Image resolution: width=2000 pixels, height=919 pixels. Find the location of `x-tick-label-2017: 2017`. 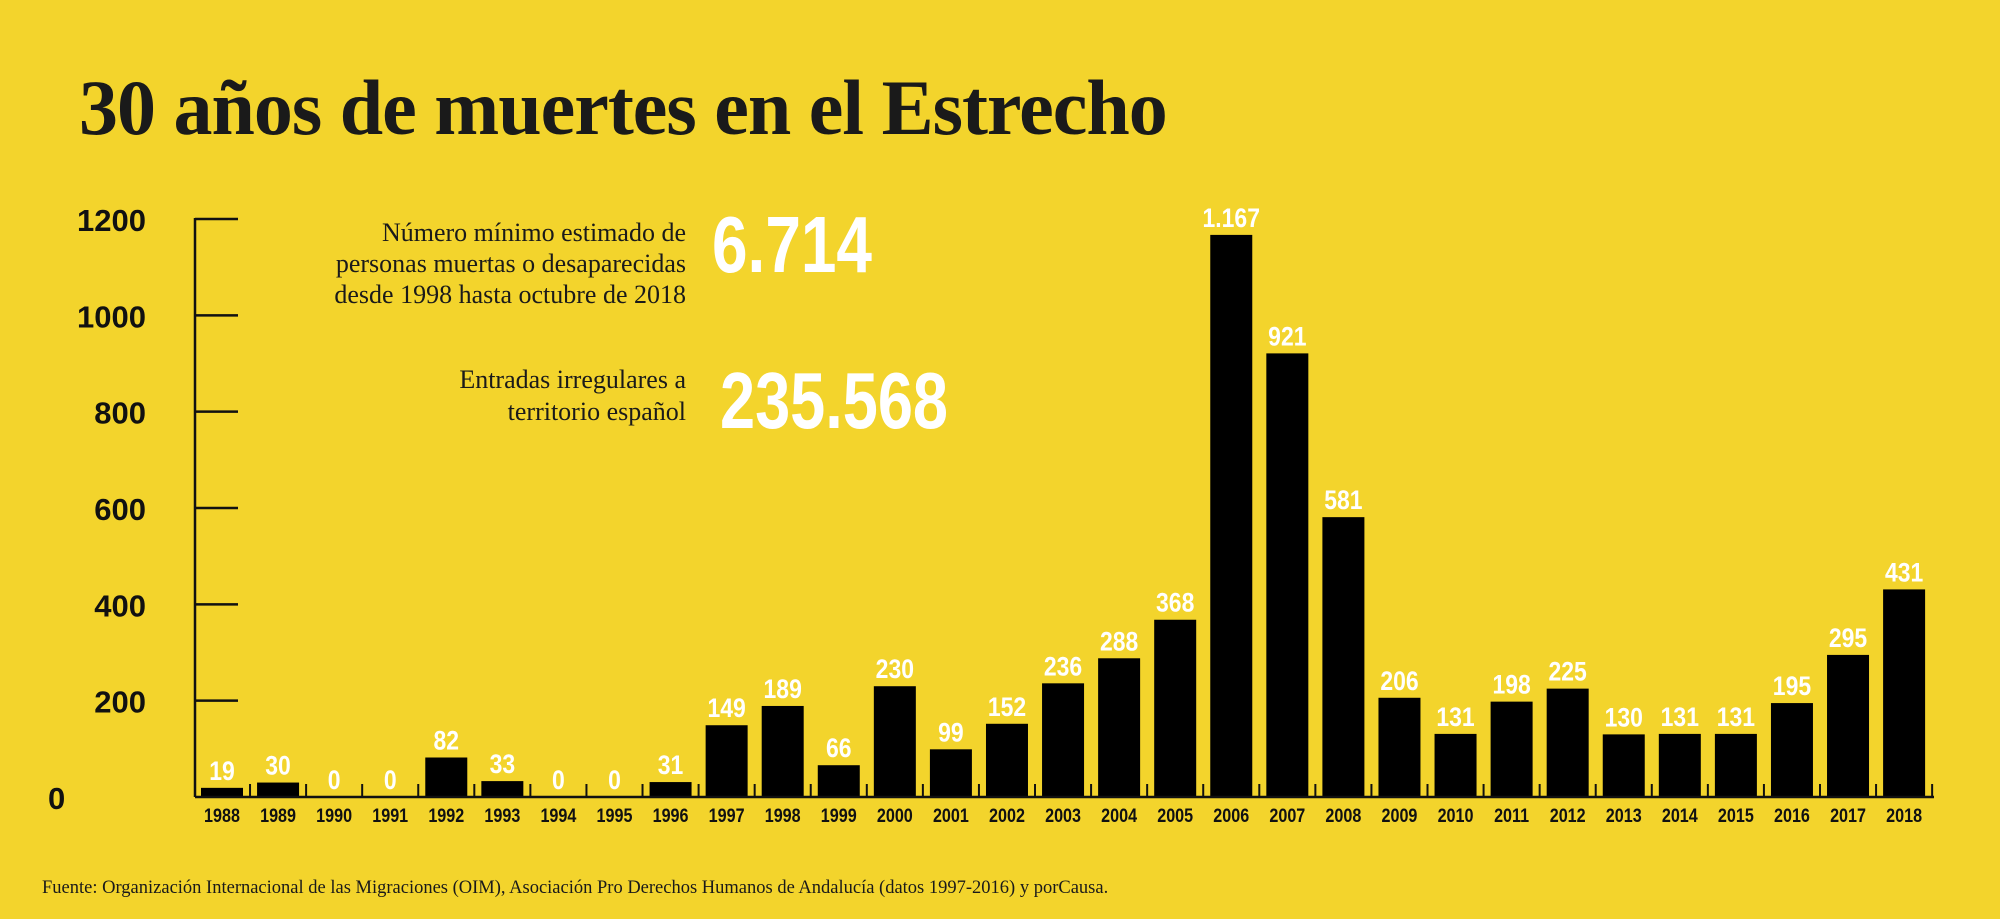

x-tick-label-2017: 2017 is located at coordinates (1848, 816).